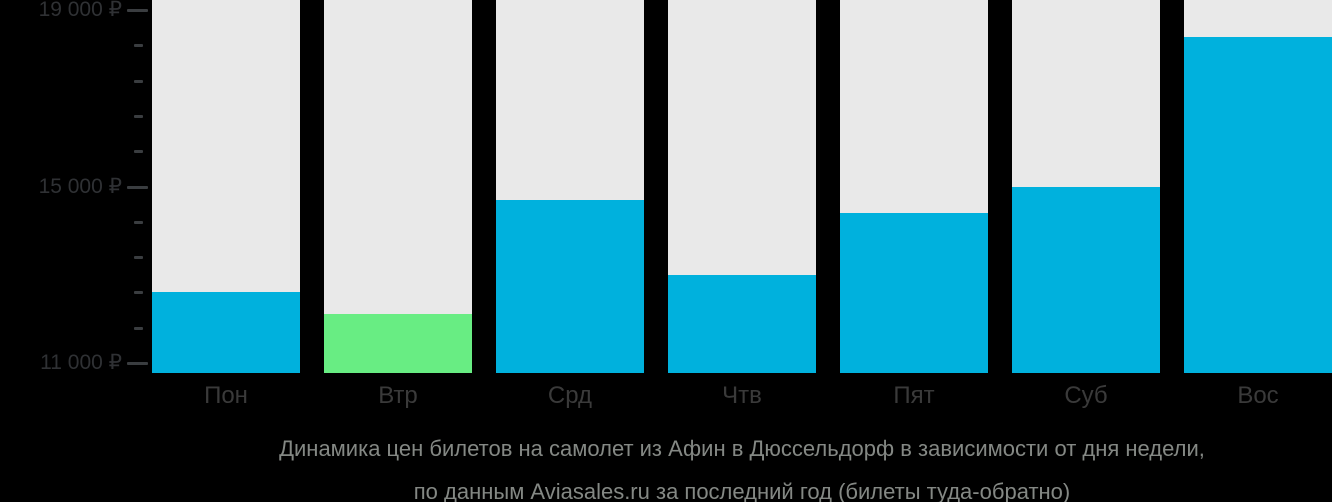 This screenshot has height=502, width=1332. What do you see at coordinates (398, 186) in the screenshot?
I see `bar-column-Втр` at bounding box center [398, 186].